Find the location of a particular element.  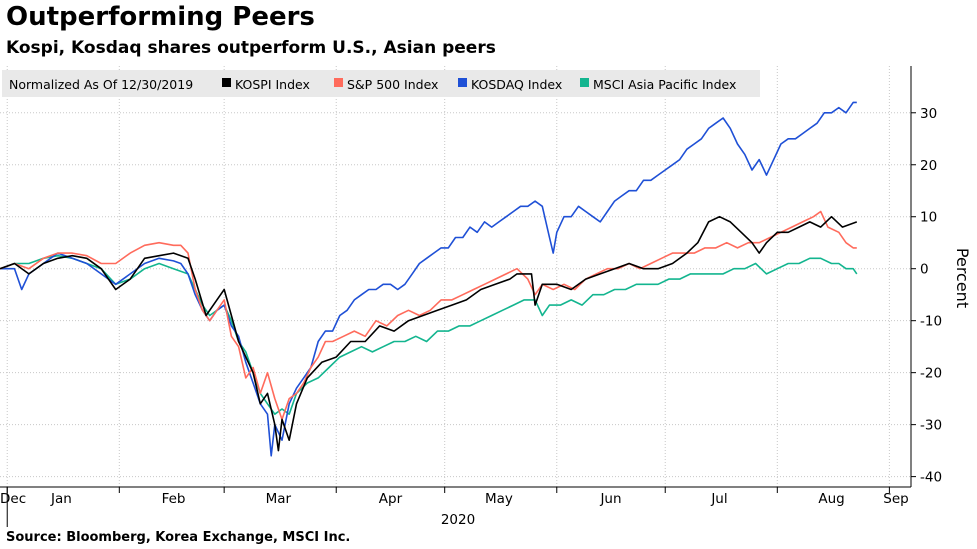

legend-swatch-msci is located at coordinates (584, 82).